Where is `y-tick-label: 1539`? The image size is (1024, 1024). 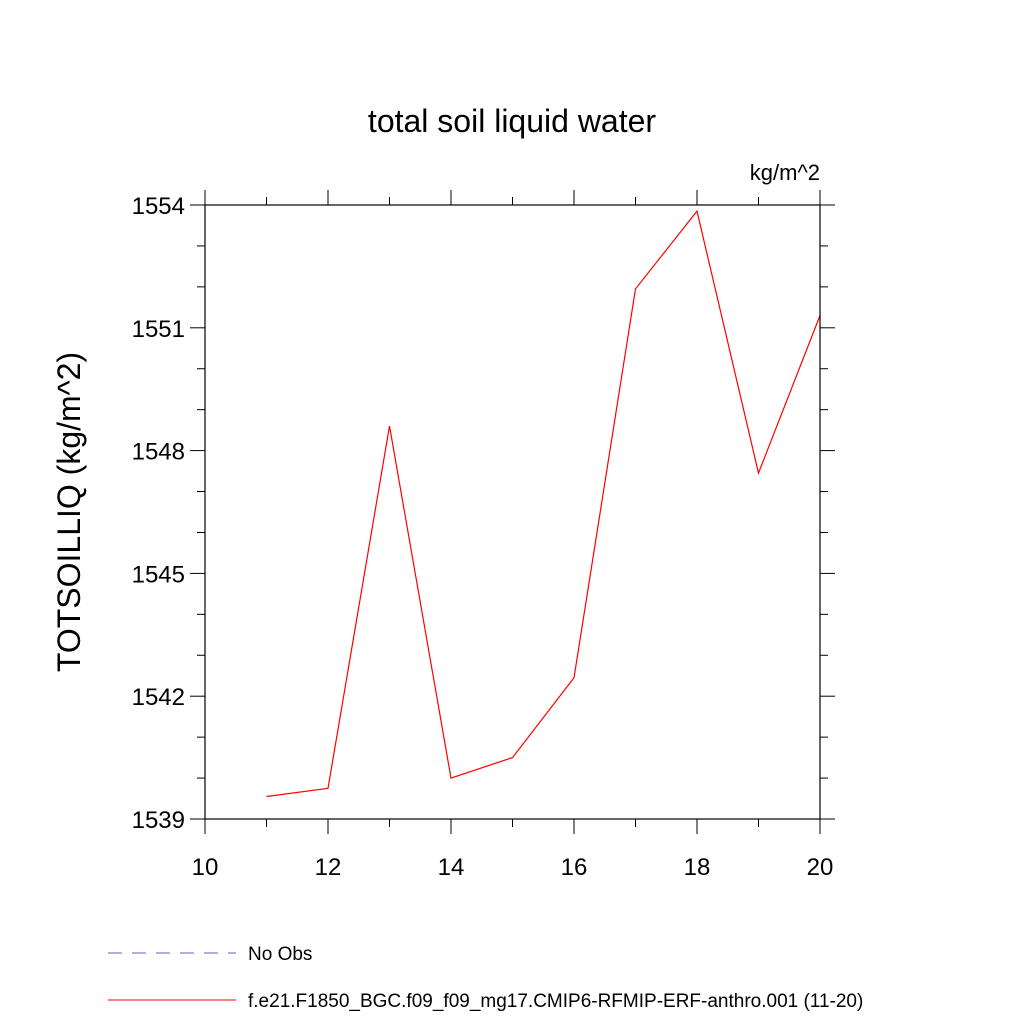 y-tick-label: 1539 is located at coordinates (158, 820).